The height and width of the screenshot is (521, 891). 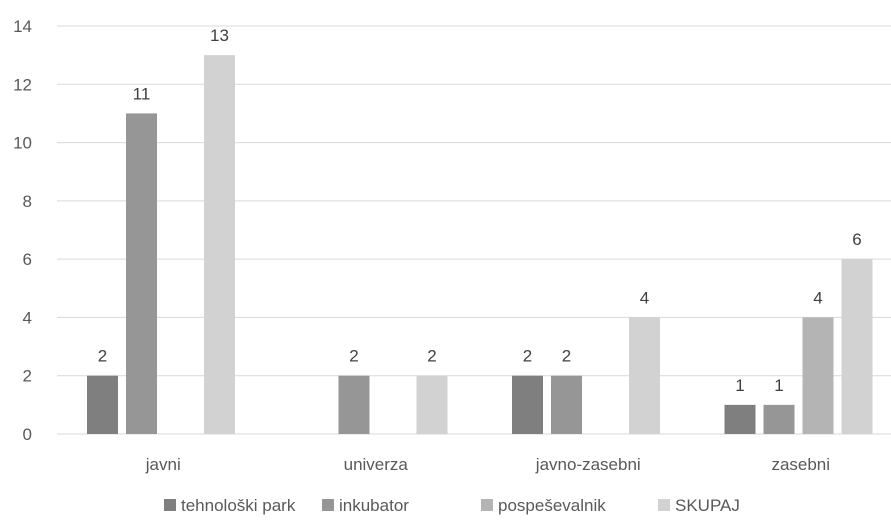 I want to click on legend-label: SKUPAJ, so click(x=707, y=505).